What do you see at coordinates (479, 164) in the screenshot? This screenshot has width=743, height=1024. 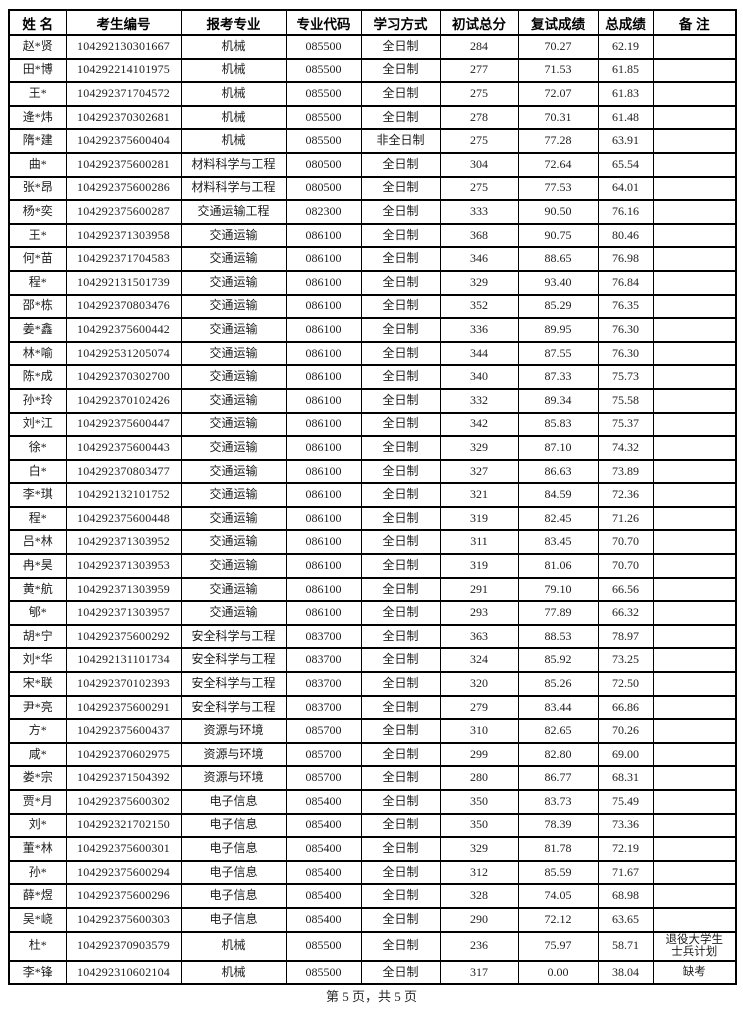 I see `cell-initial-score: 304` at bounding box center [479, 164].